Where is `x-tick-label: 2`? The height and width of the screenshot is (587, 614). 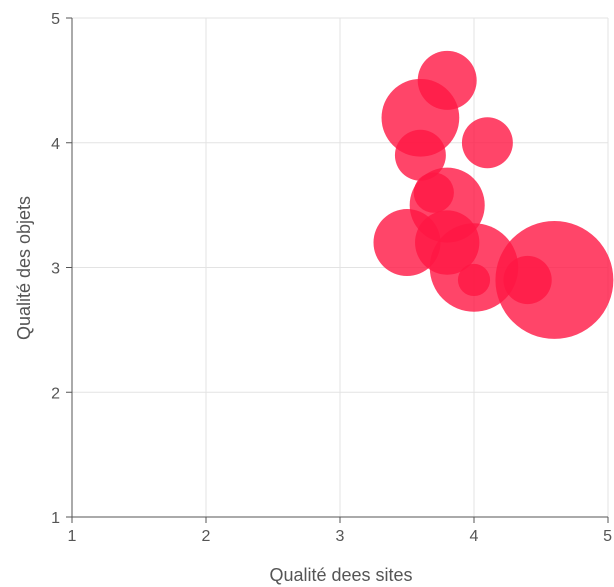
x-tick-label: 2 is located at coordinates (206, 536).